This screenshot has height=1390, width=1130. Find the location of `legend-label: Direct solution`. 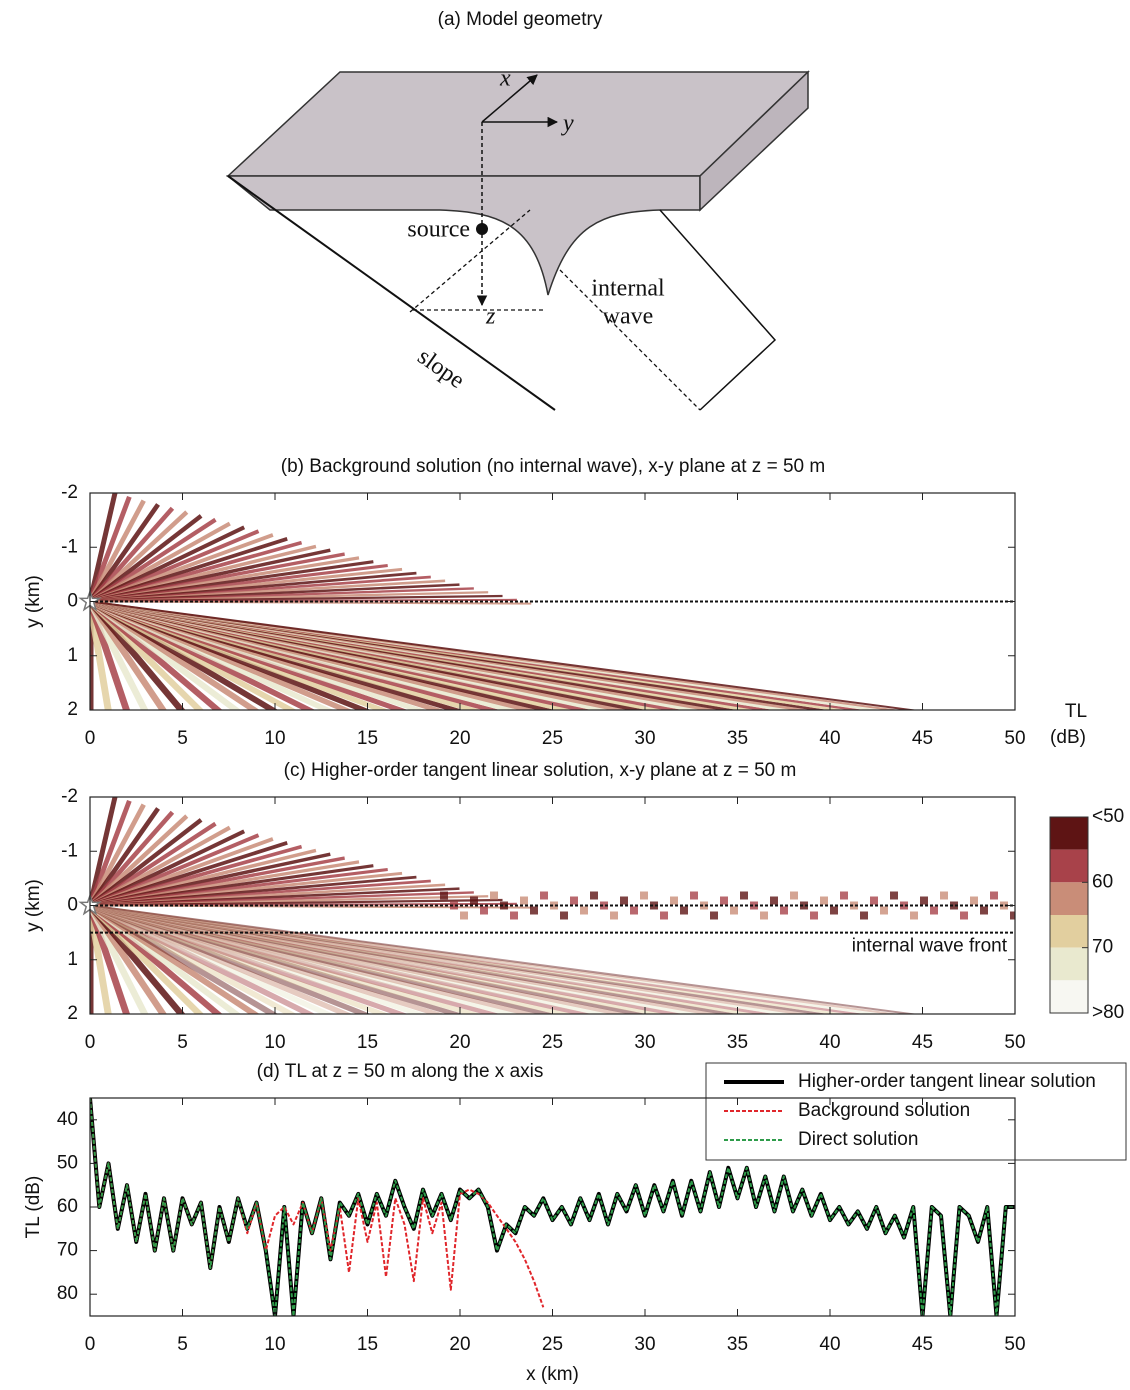

legend-label: Direct solution is located at coordinates (858, 1139).